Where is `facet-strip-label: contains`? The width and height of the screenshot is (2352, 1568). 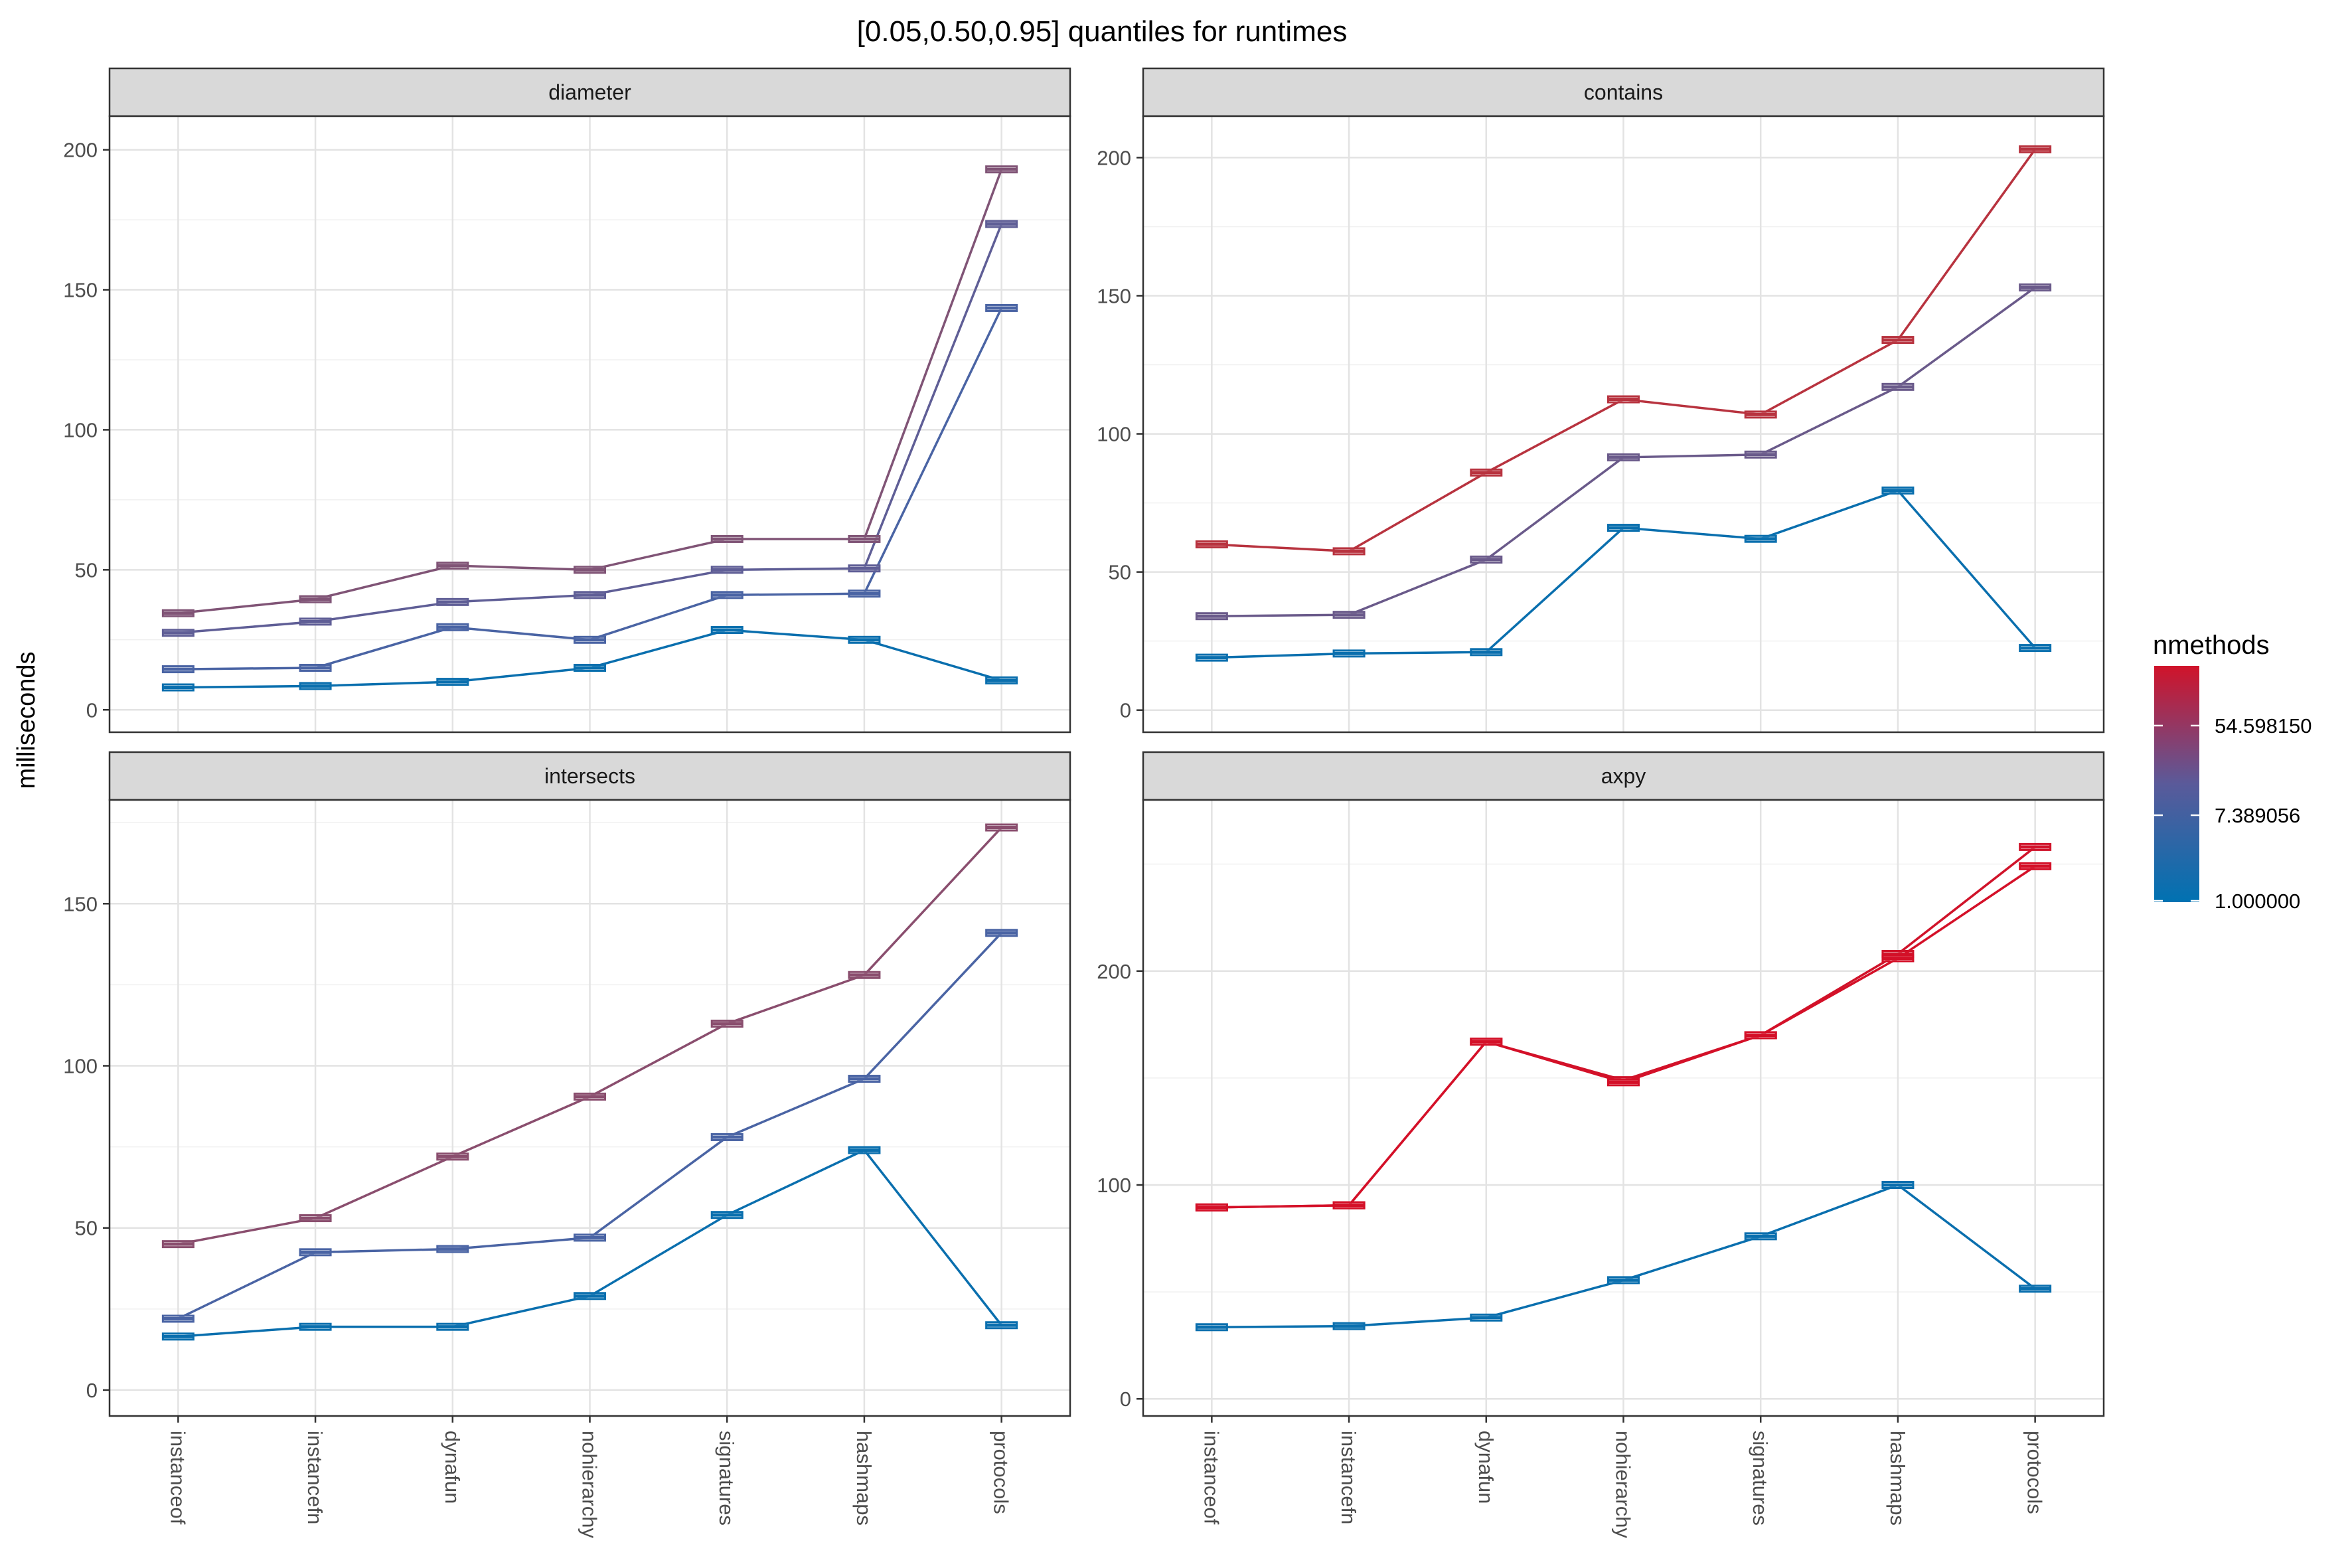
facet-strip-label: contains is located at coordinates (1624, 92).